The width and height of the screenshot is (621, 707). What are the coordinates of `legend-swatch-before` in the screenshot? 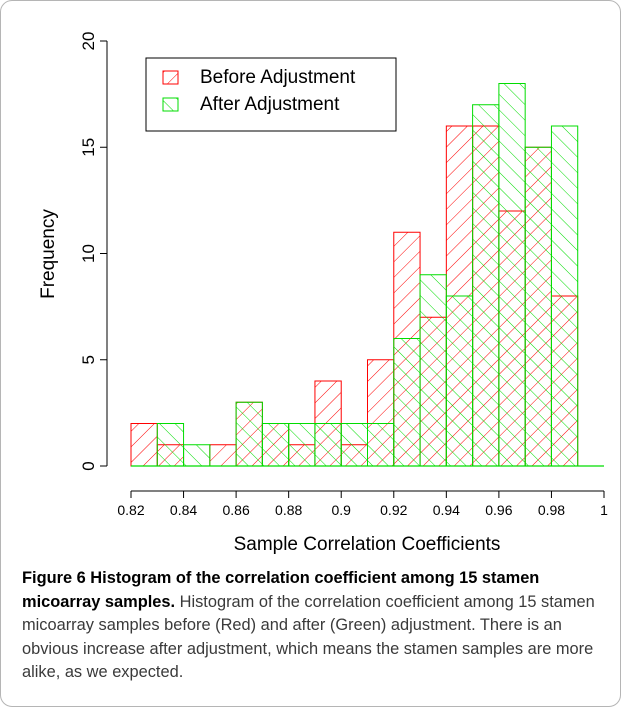 It's located at (170, 77).